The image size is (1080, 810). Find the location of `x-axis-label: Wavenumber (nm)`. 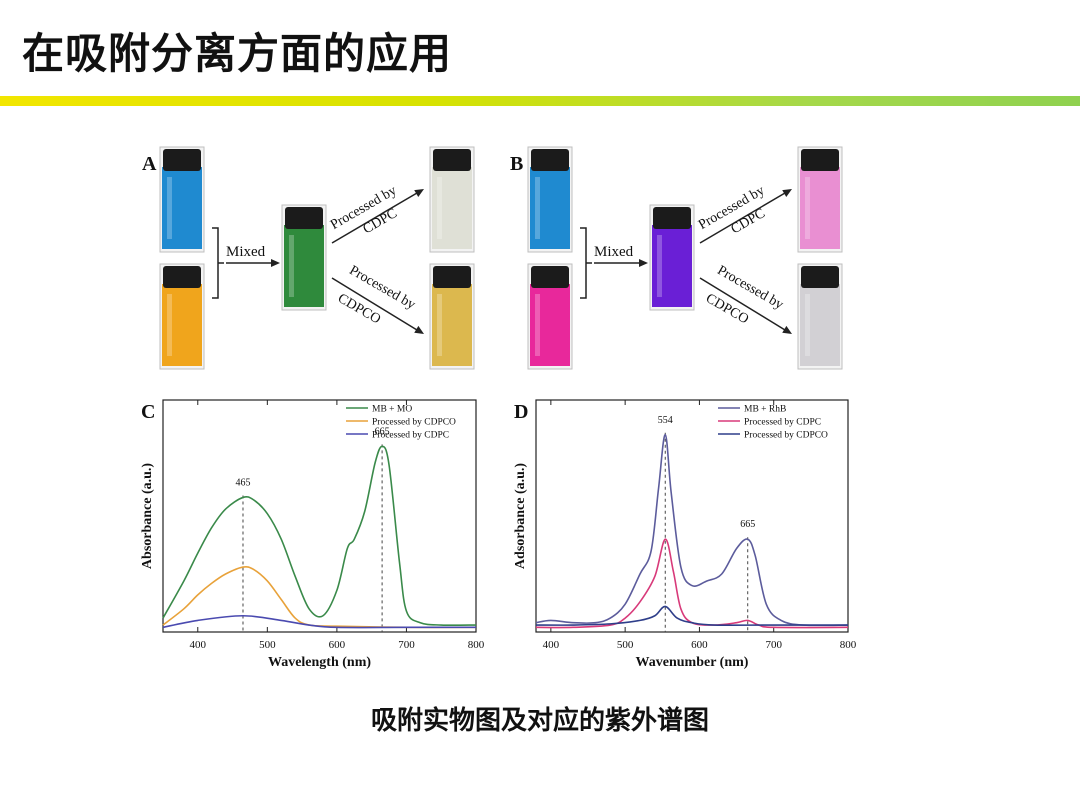

x-axis-label: Wavenumber (nm) is located at coordinates (692, 662).